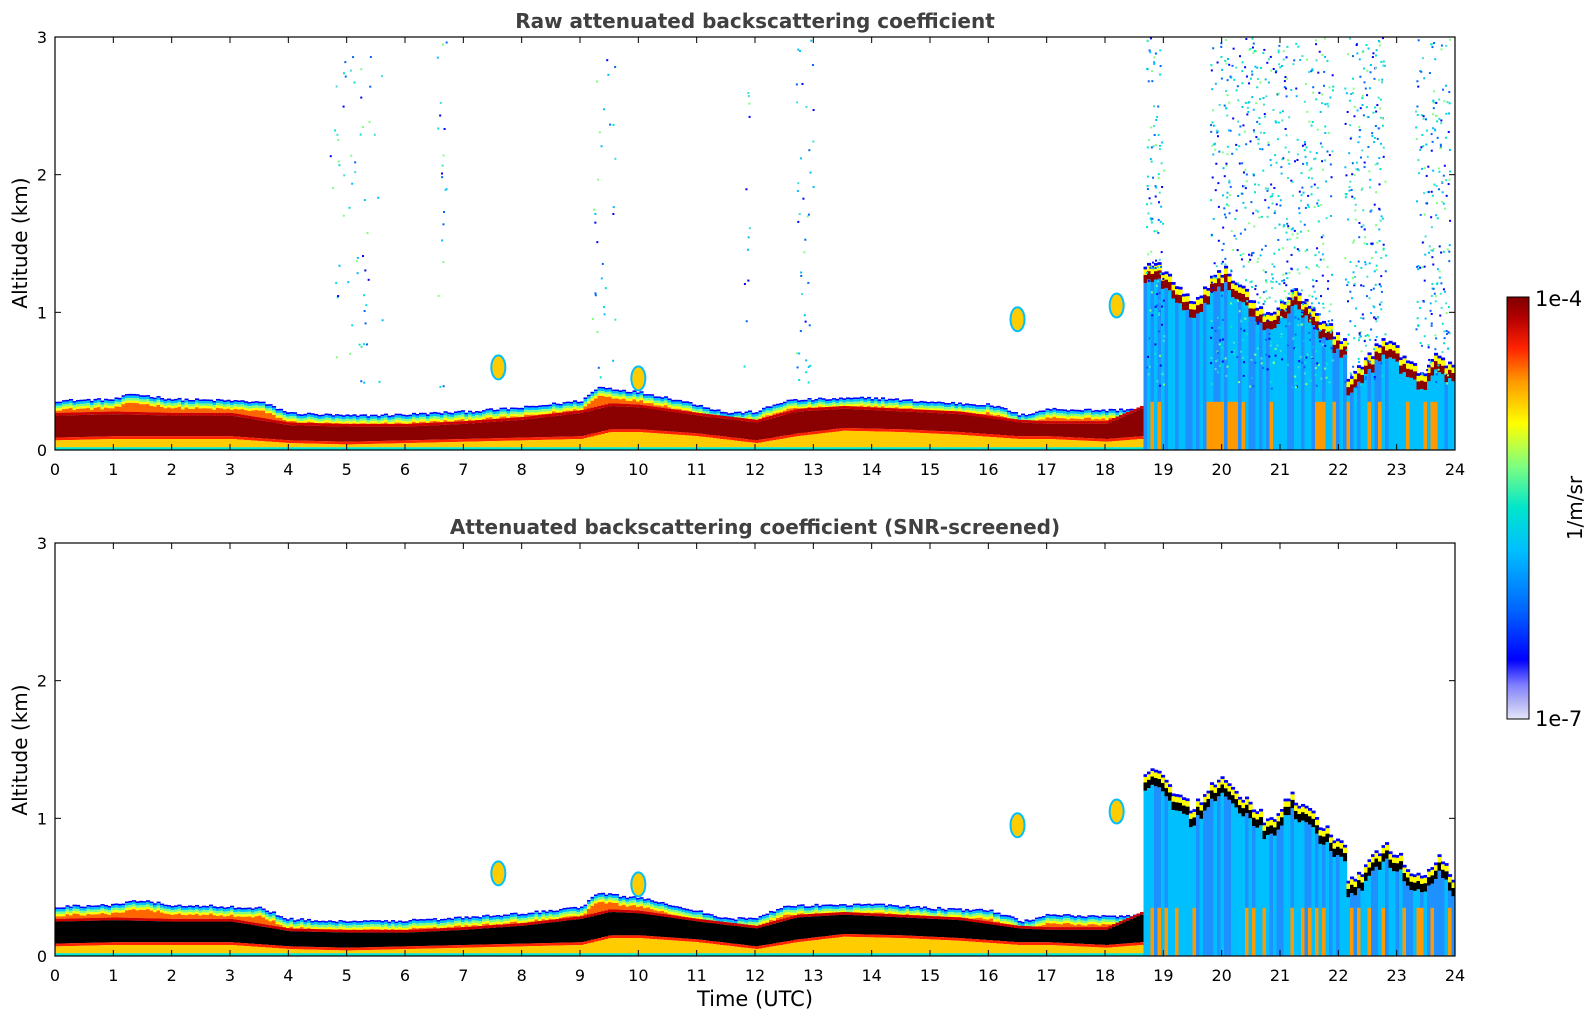 This screenshot has height=1020, width=1595. What do you see at coordinates (347, 469) in the screenshot?
I see `raw-x-tick-label: 5` at bounding box center [347, 469].